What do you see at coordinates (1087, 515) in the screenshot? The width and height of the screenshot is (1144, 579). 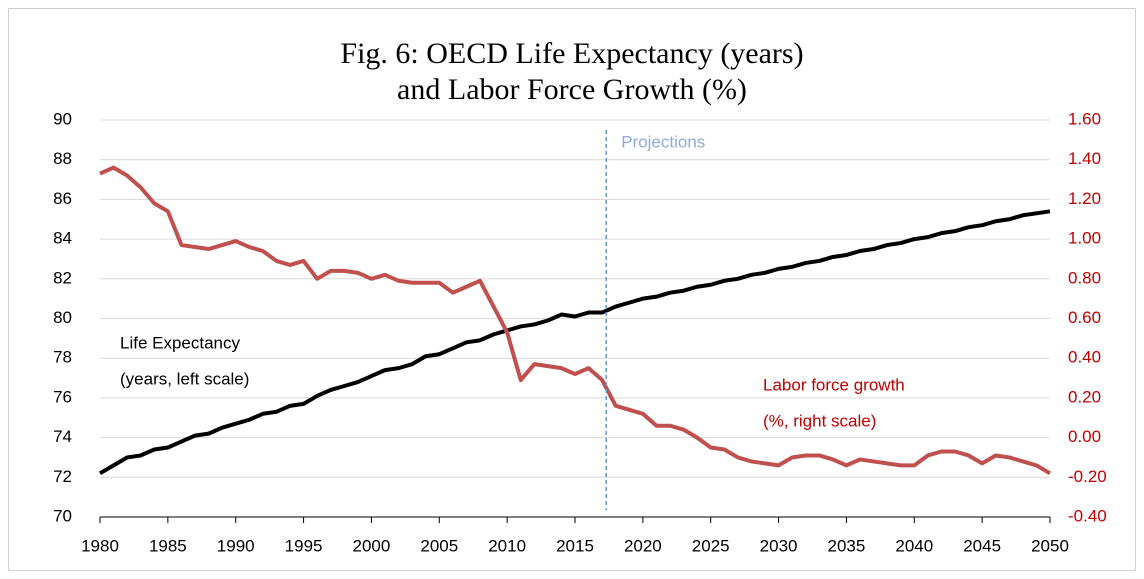 I see `y2-tick-label: -0.40` at bounding box center [1087, 515].